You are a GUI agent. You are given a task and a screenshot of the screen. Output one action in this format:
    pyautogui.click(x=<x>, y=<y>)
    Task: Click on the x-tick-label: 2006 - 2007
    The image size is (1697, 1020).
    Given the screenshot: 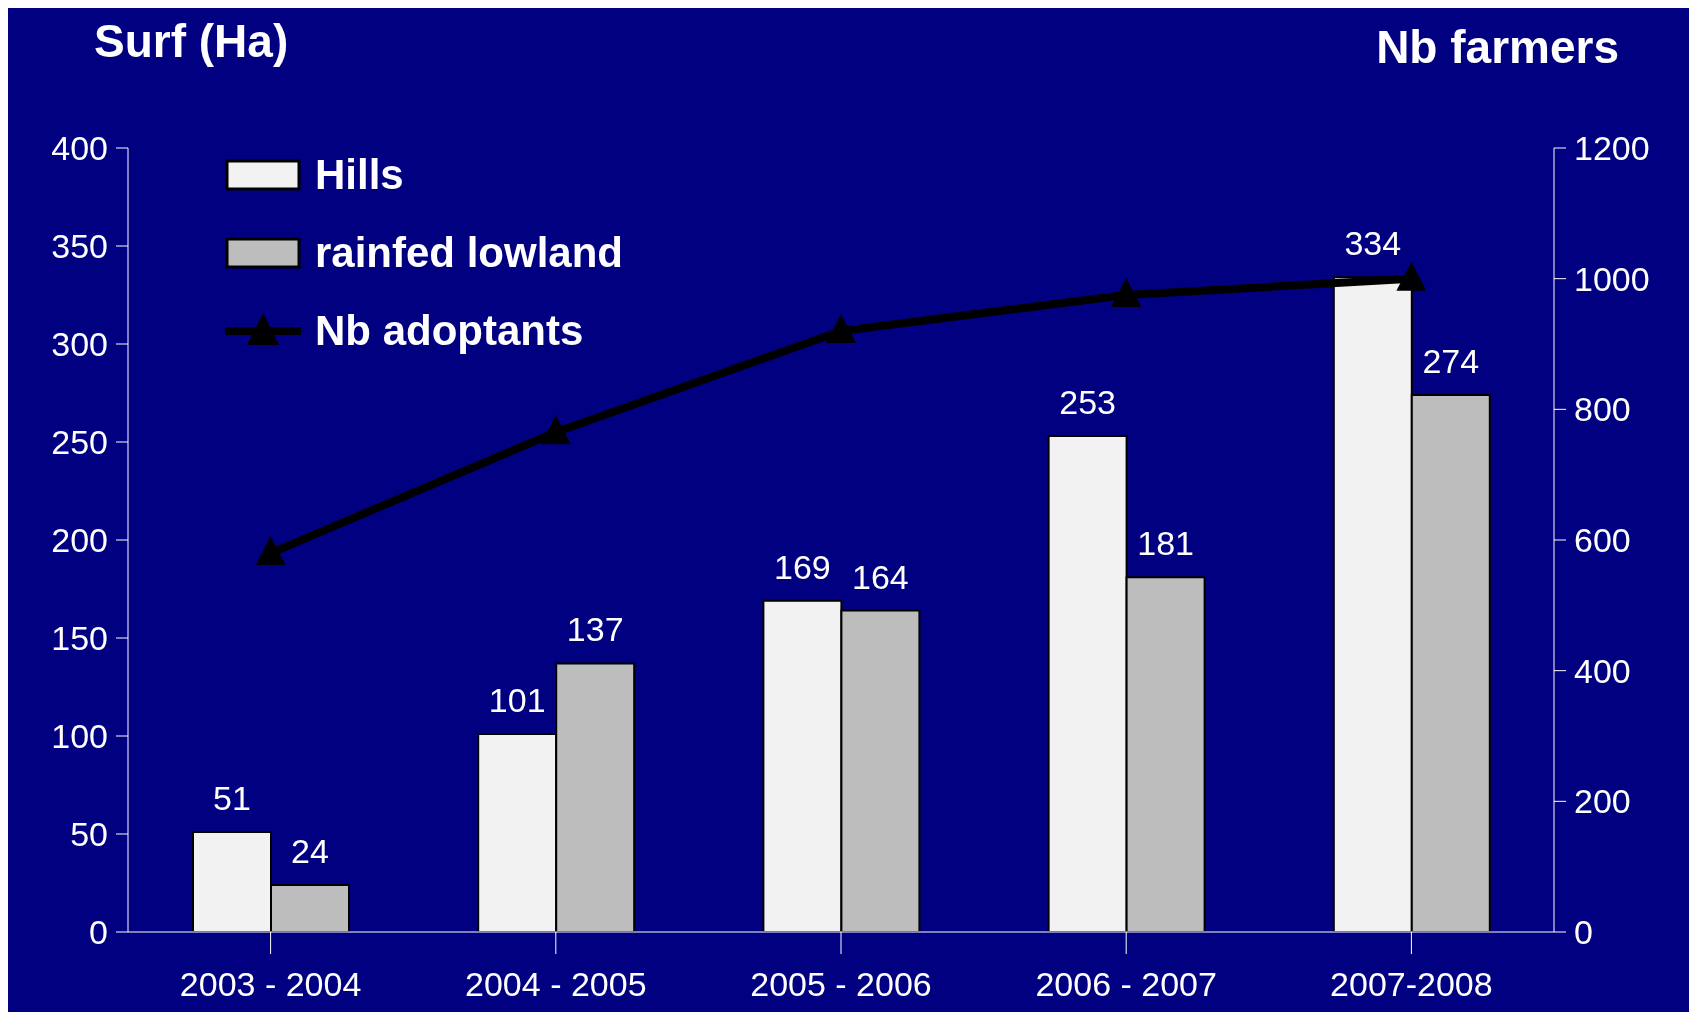 What is the action you would take?
    pyautogui.click(x=1126, y=984)
    